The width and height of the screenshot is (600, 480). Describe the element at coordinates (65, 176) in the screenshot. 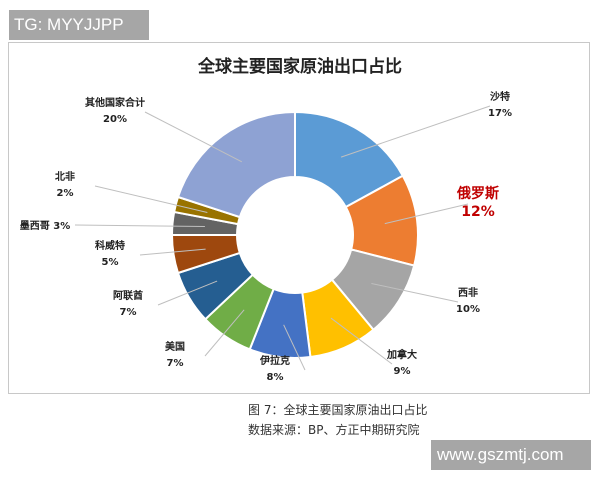

I see `slice-category-label: 北非` at that location.